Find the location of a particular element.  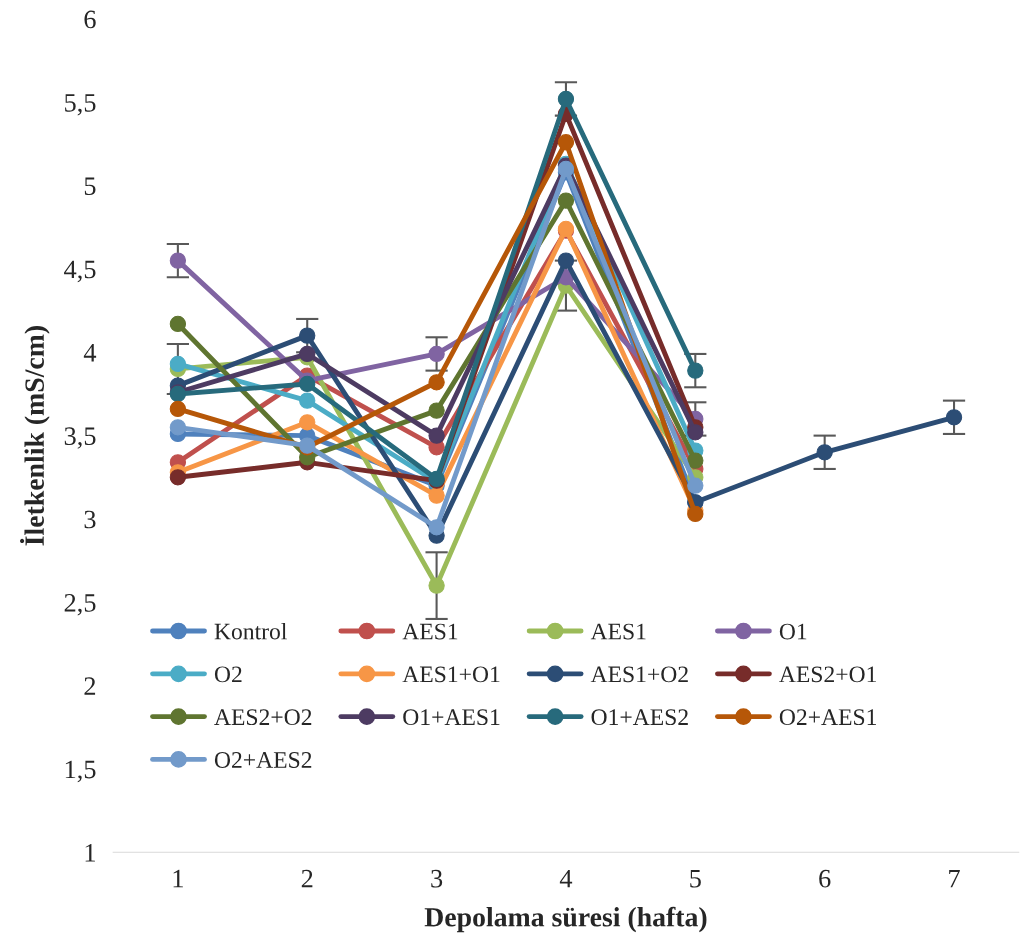

x-tick-label: 1 is located at coordinates (178, 878).